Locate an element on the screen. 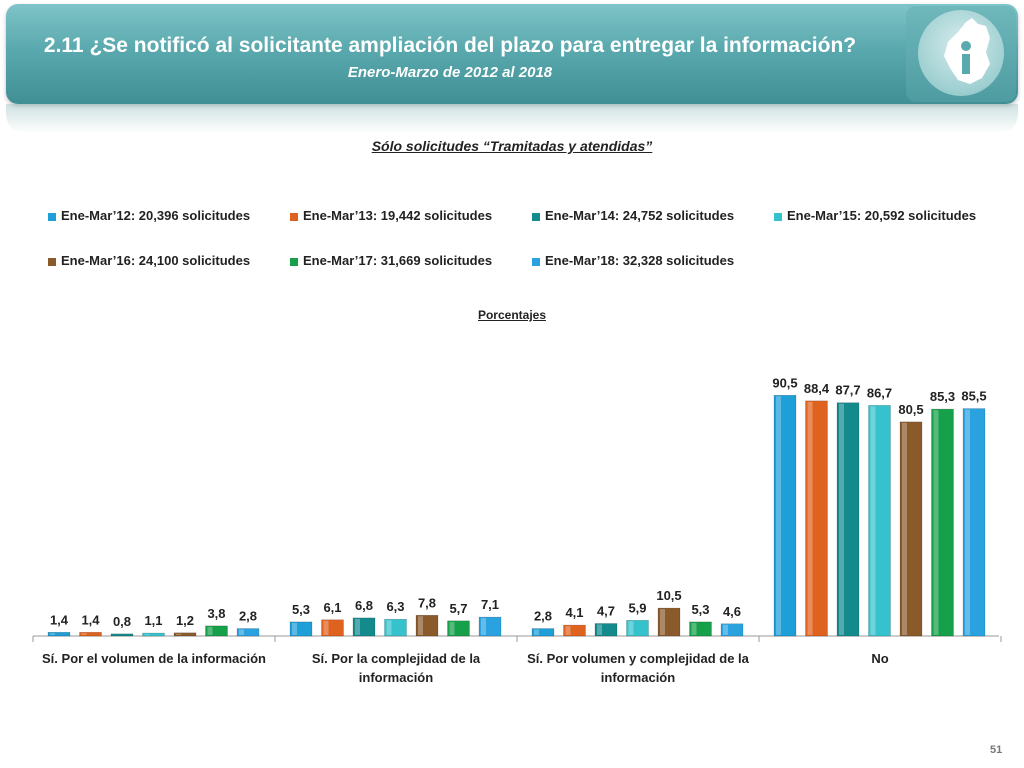 The height and width of the screenshot is (768, 1024). legend-item: Ene-Mar’17: 31,669 solicitudes is located at coordinates (391, 260).